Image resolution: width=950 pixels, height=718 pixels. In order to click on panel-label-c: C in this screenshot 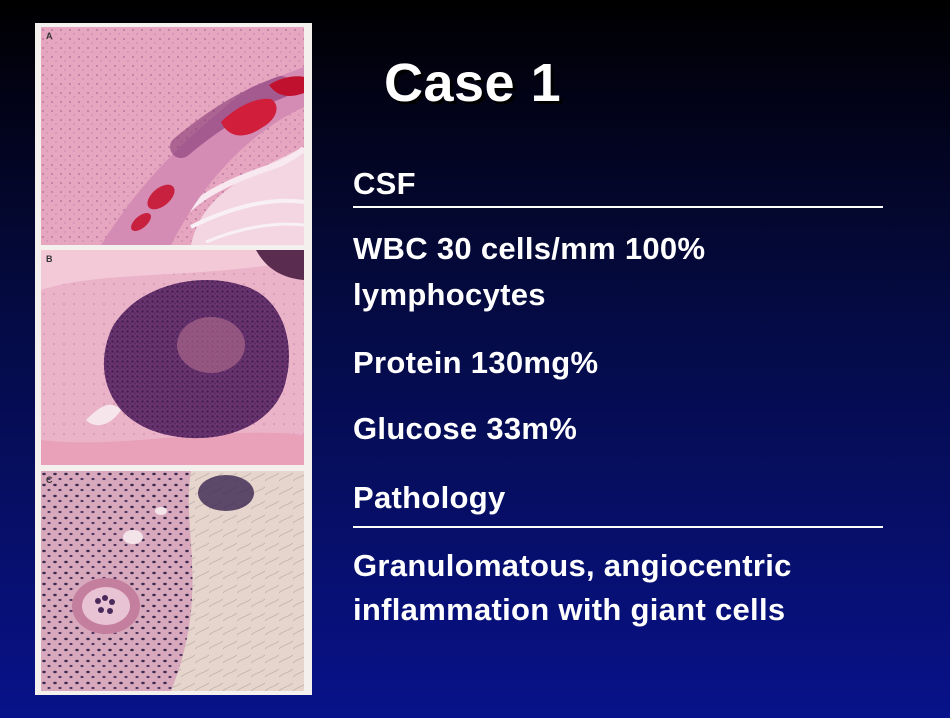, I will do `click(49, 480)`.